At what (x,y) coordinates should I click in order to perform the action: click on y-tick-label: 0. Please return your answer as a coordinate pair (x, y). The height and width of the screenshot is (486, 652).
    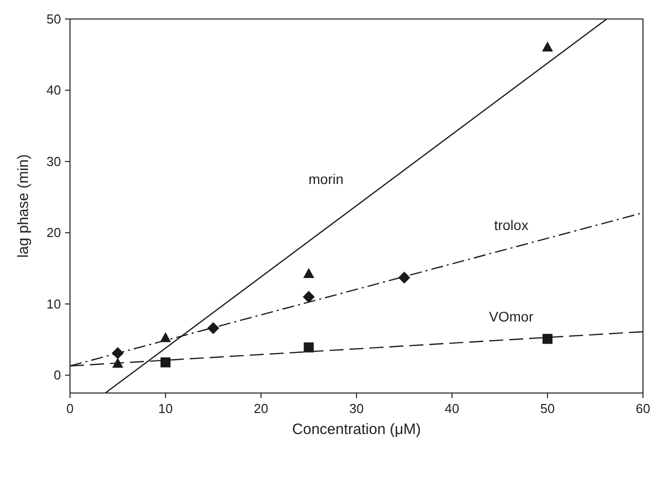
    Looking at the image, I should click on (57, 375).